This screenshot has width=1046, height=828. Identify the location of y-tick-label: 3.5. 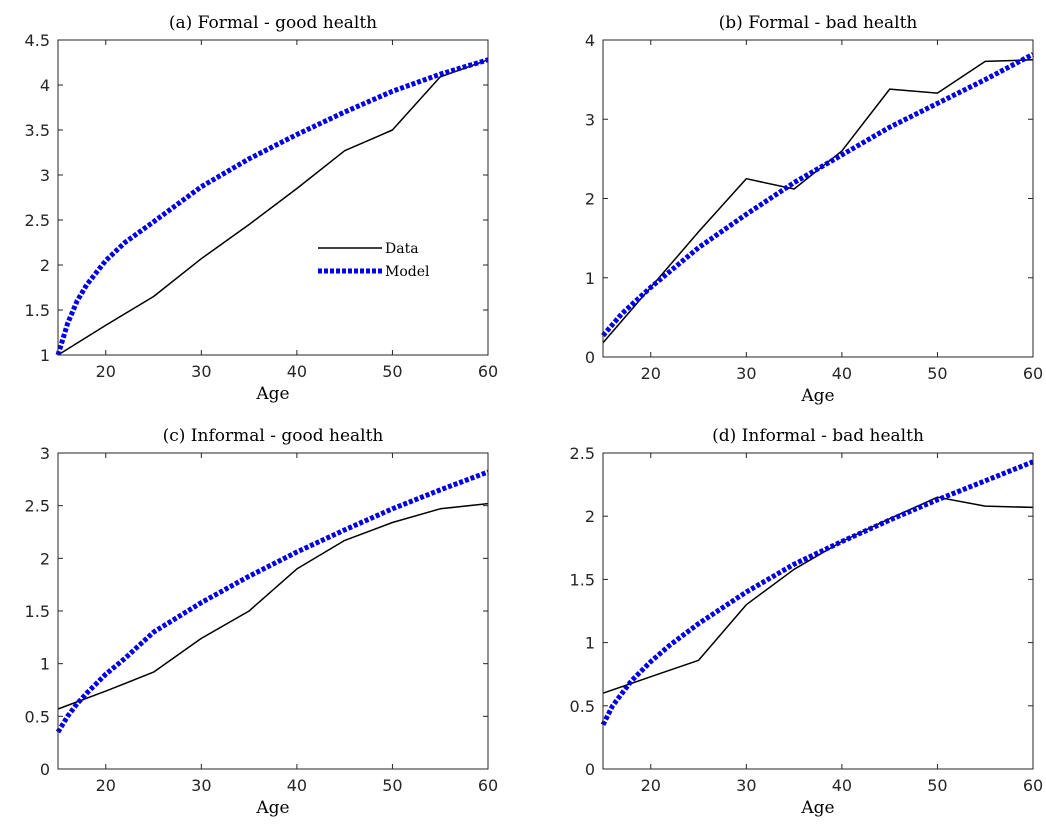
(37, 130).